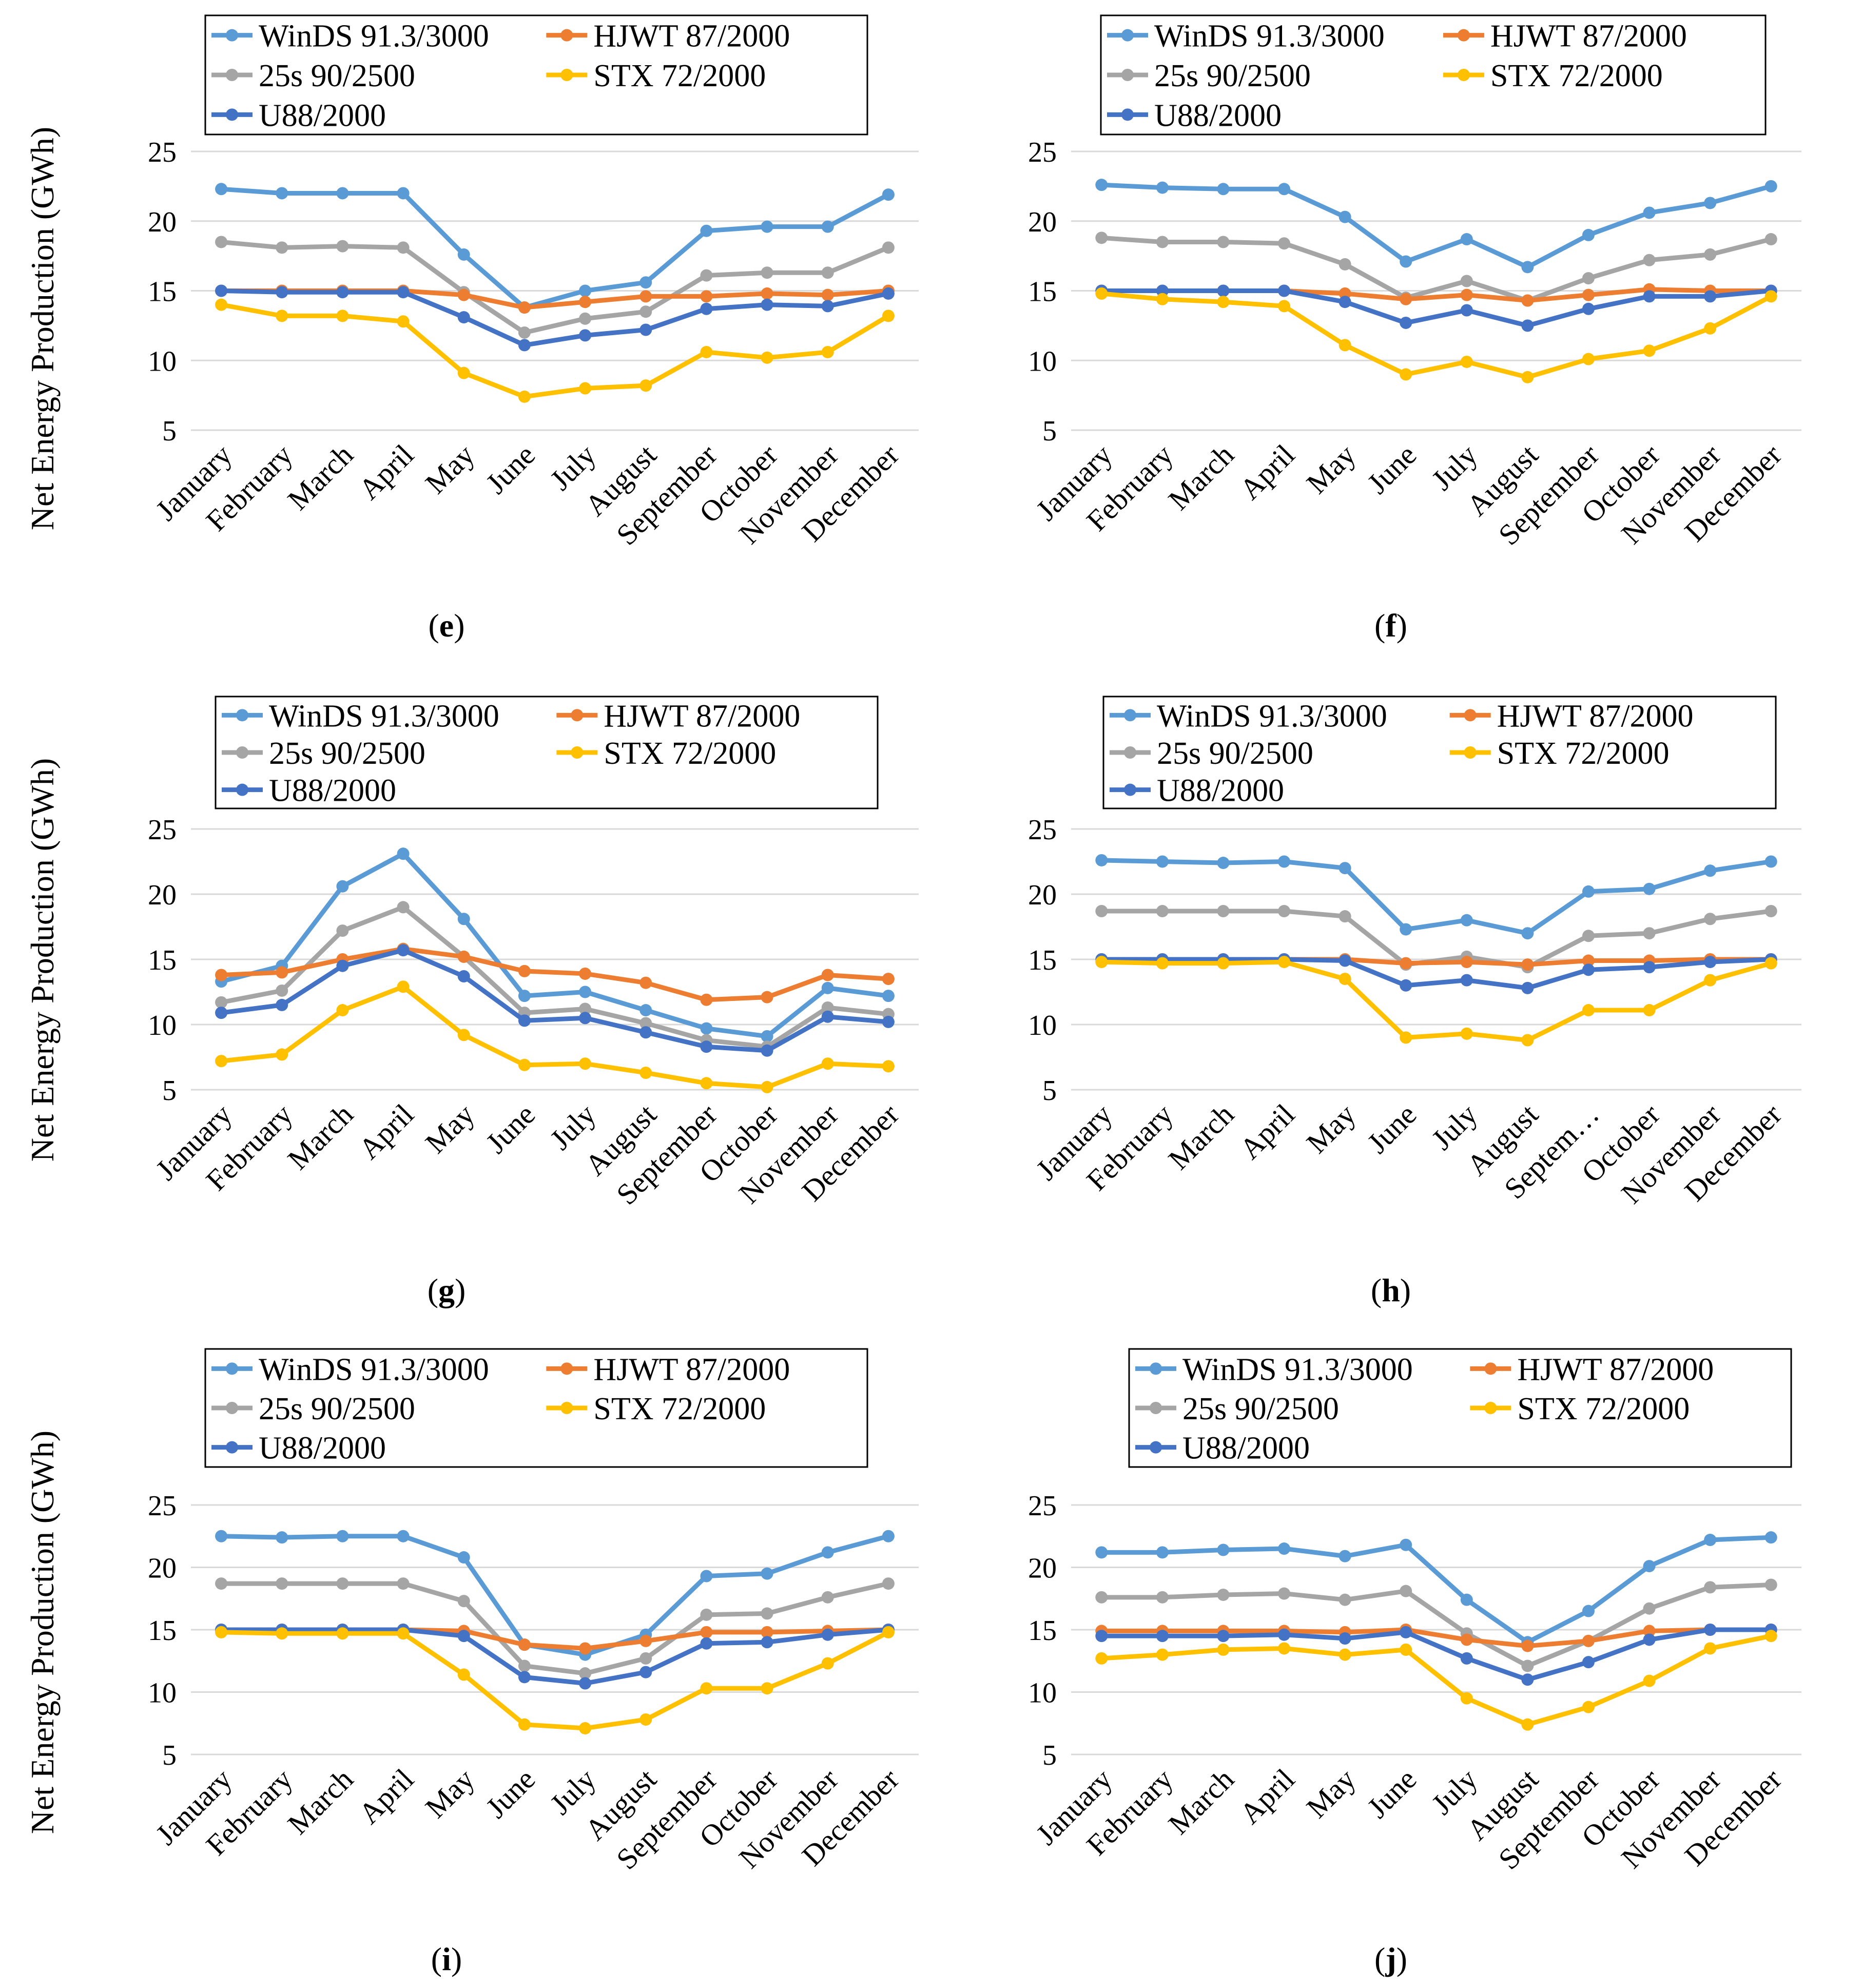 Image resolution: width=1862 pixels, height=1988 pixels. Describe the element at coordinates (42, 960) in the screenshot. I see `y-axis-label: Net Energy Production (GWh)` at that location.